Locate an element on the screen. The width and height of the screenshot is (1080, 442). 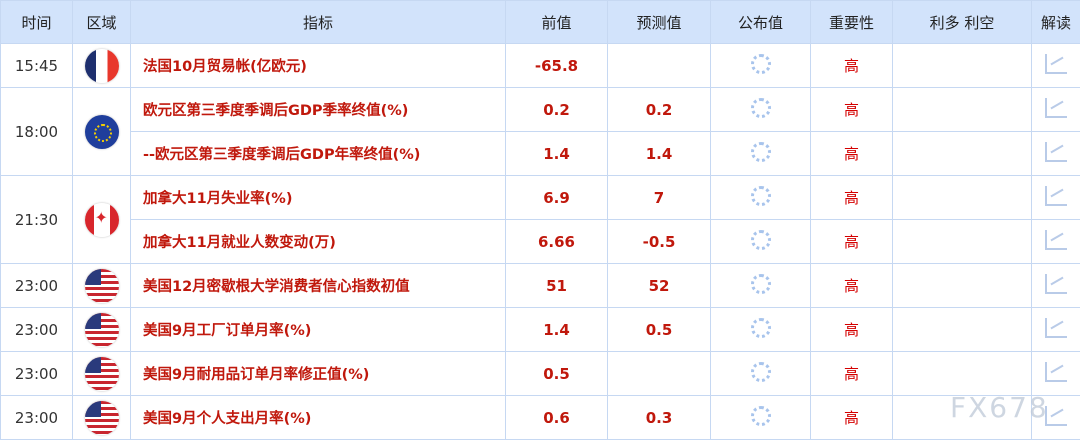
time-cell: 21:30 is located at coordinates (36, 219).